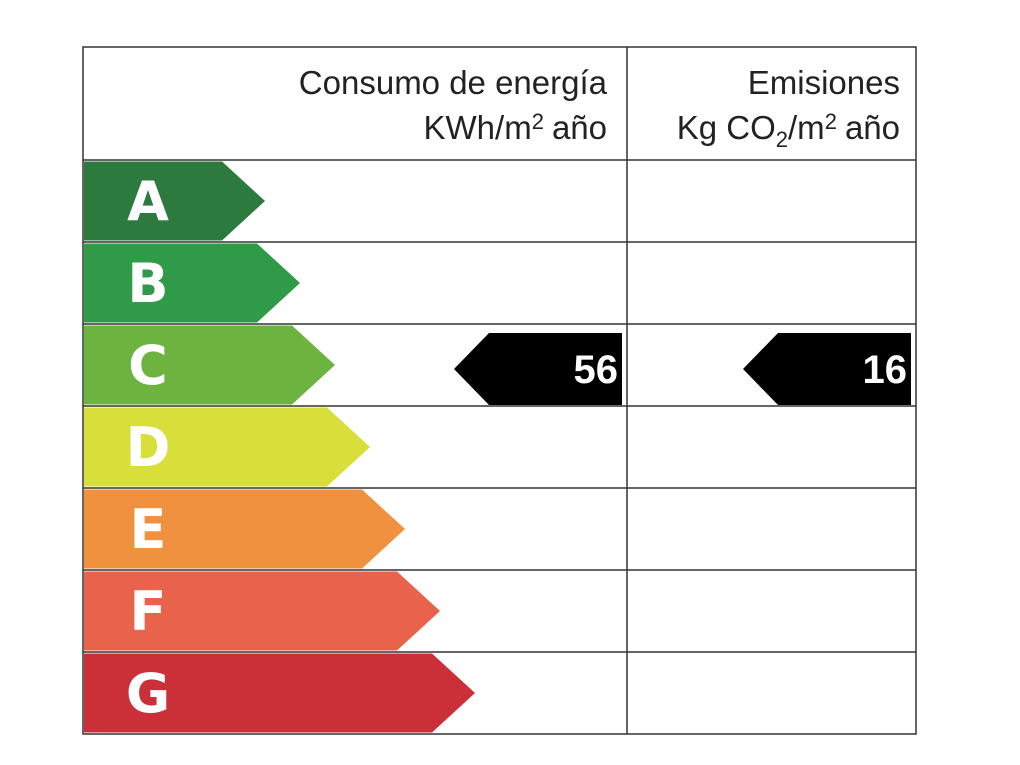 The height and width of the screenshot is (765, 1020). What do you see at coordinates (596, 370) in the screenshot?
I see `rating-value: 56` at bounding box center [596, 370].